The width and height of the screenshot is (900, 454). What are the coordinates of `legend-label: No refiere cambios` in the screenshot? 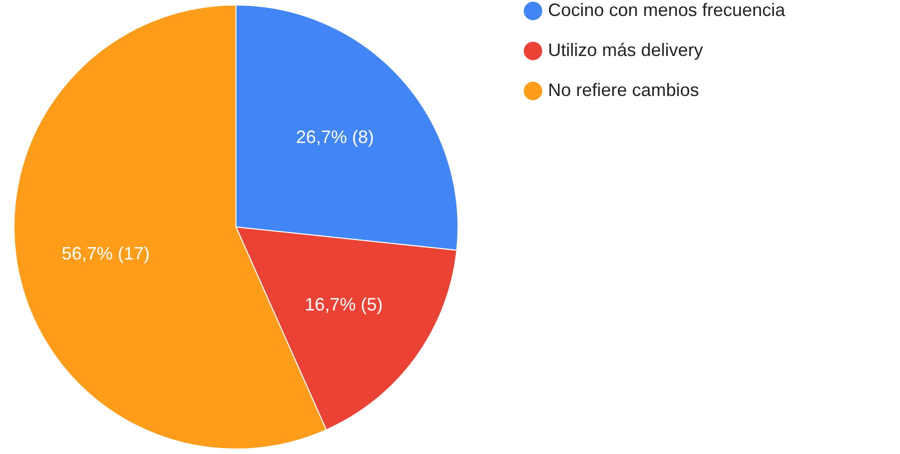 It's located at (624, 90).